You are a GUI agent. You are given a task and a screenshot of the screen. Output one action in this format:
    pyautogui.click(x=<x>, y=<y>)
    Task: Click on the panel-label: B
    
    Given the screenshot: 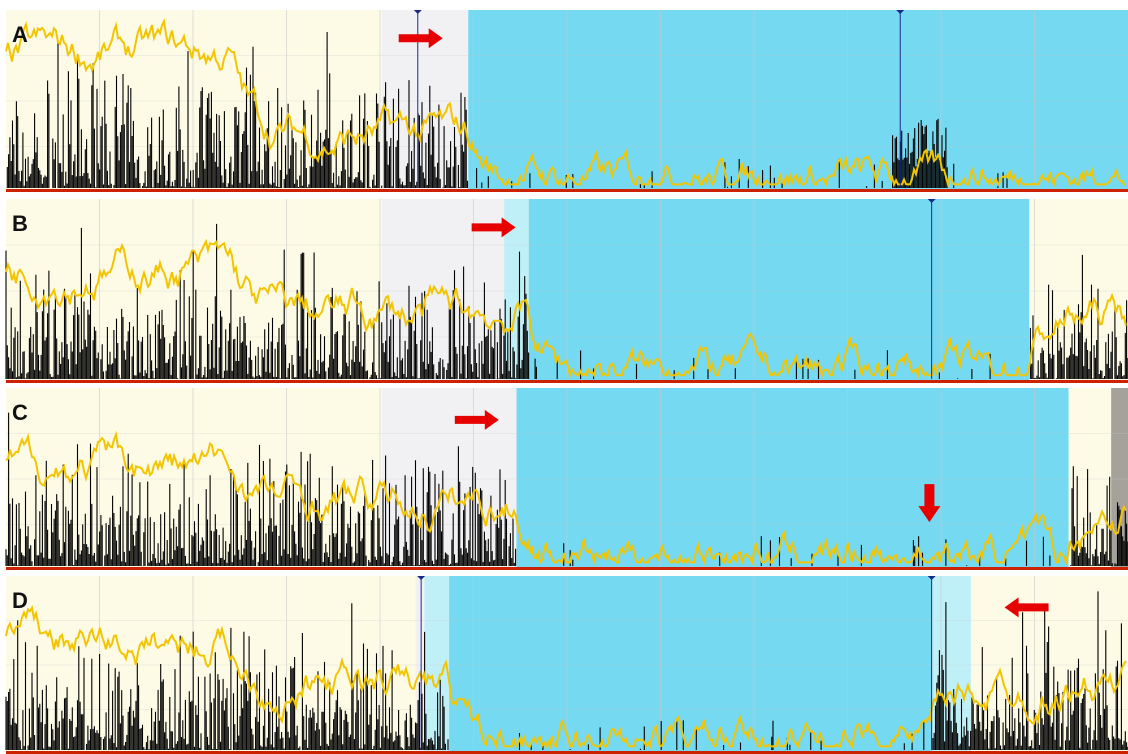 What is the action you would take?
    pyautogui.click(x=20, y=223)
    